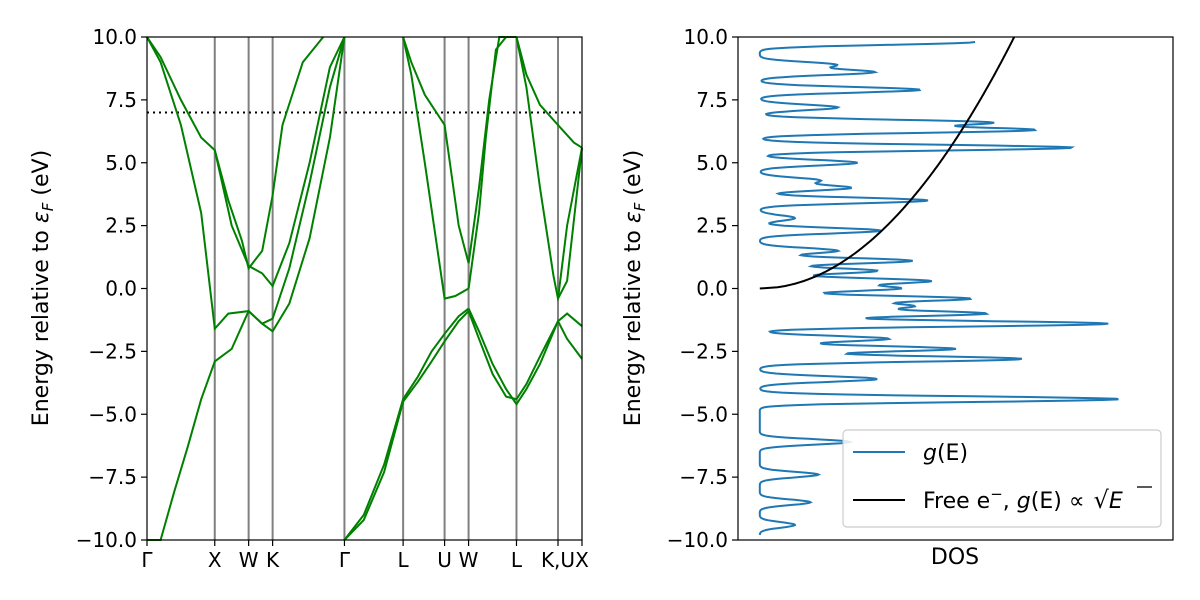 This screenshot has height=600, width=1200. Describe the element at coordinates (703, 351) in the screenshot. I see `dos-y-tick-label: −2.5` at that location.